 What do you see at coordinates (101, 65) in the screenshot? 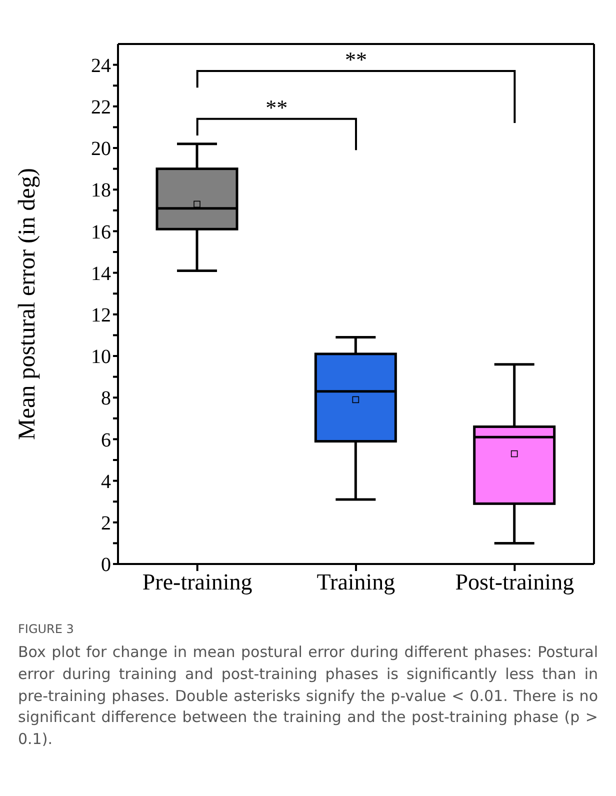
I see `y-tick-label: 24` at bounding box center [101, 65].